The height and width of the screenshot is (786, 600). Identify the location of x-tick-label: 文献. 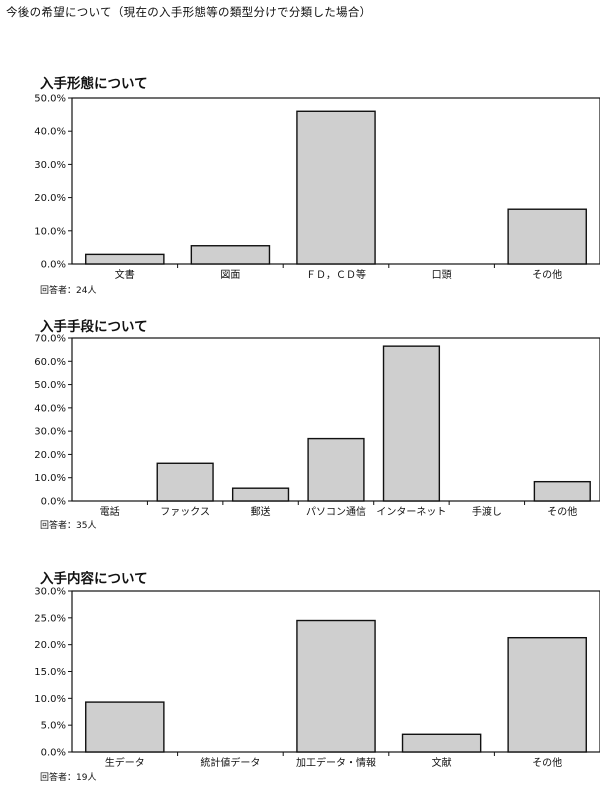
(442, 762).